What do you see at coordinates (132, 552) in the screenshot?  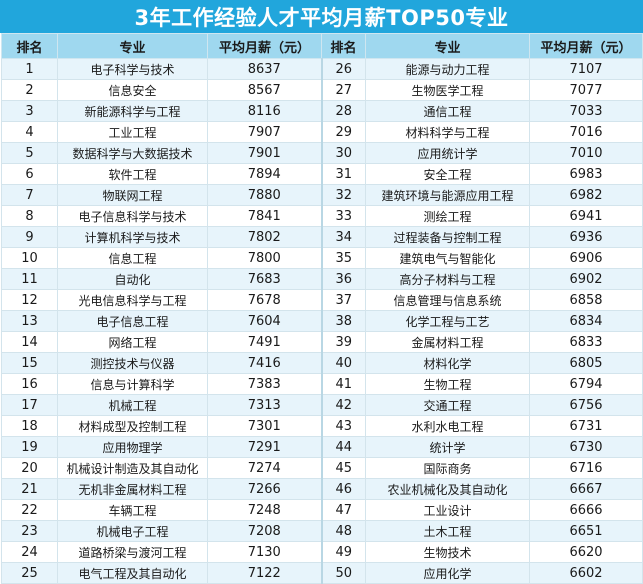 I see `major-cell: 道路桥梁与渡河工程` at bounding box center [132, 552].